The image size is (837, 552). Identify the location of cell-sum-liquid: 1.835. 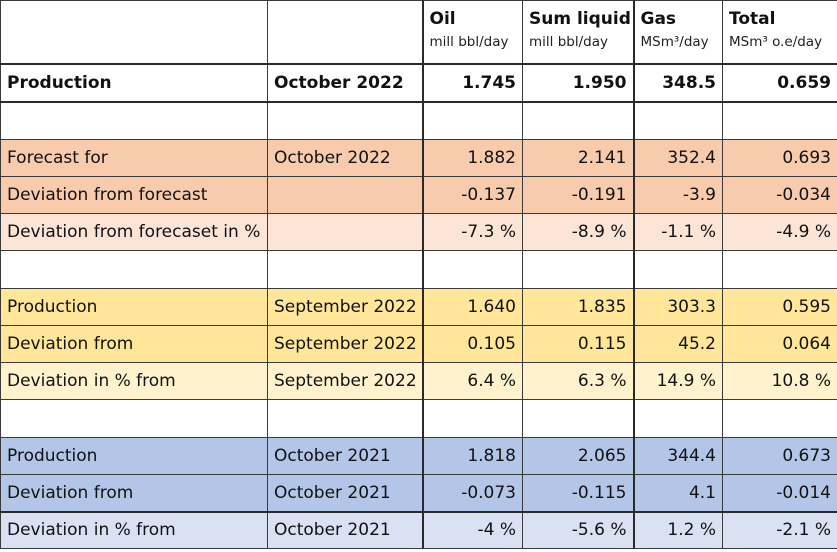
(578, 307).